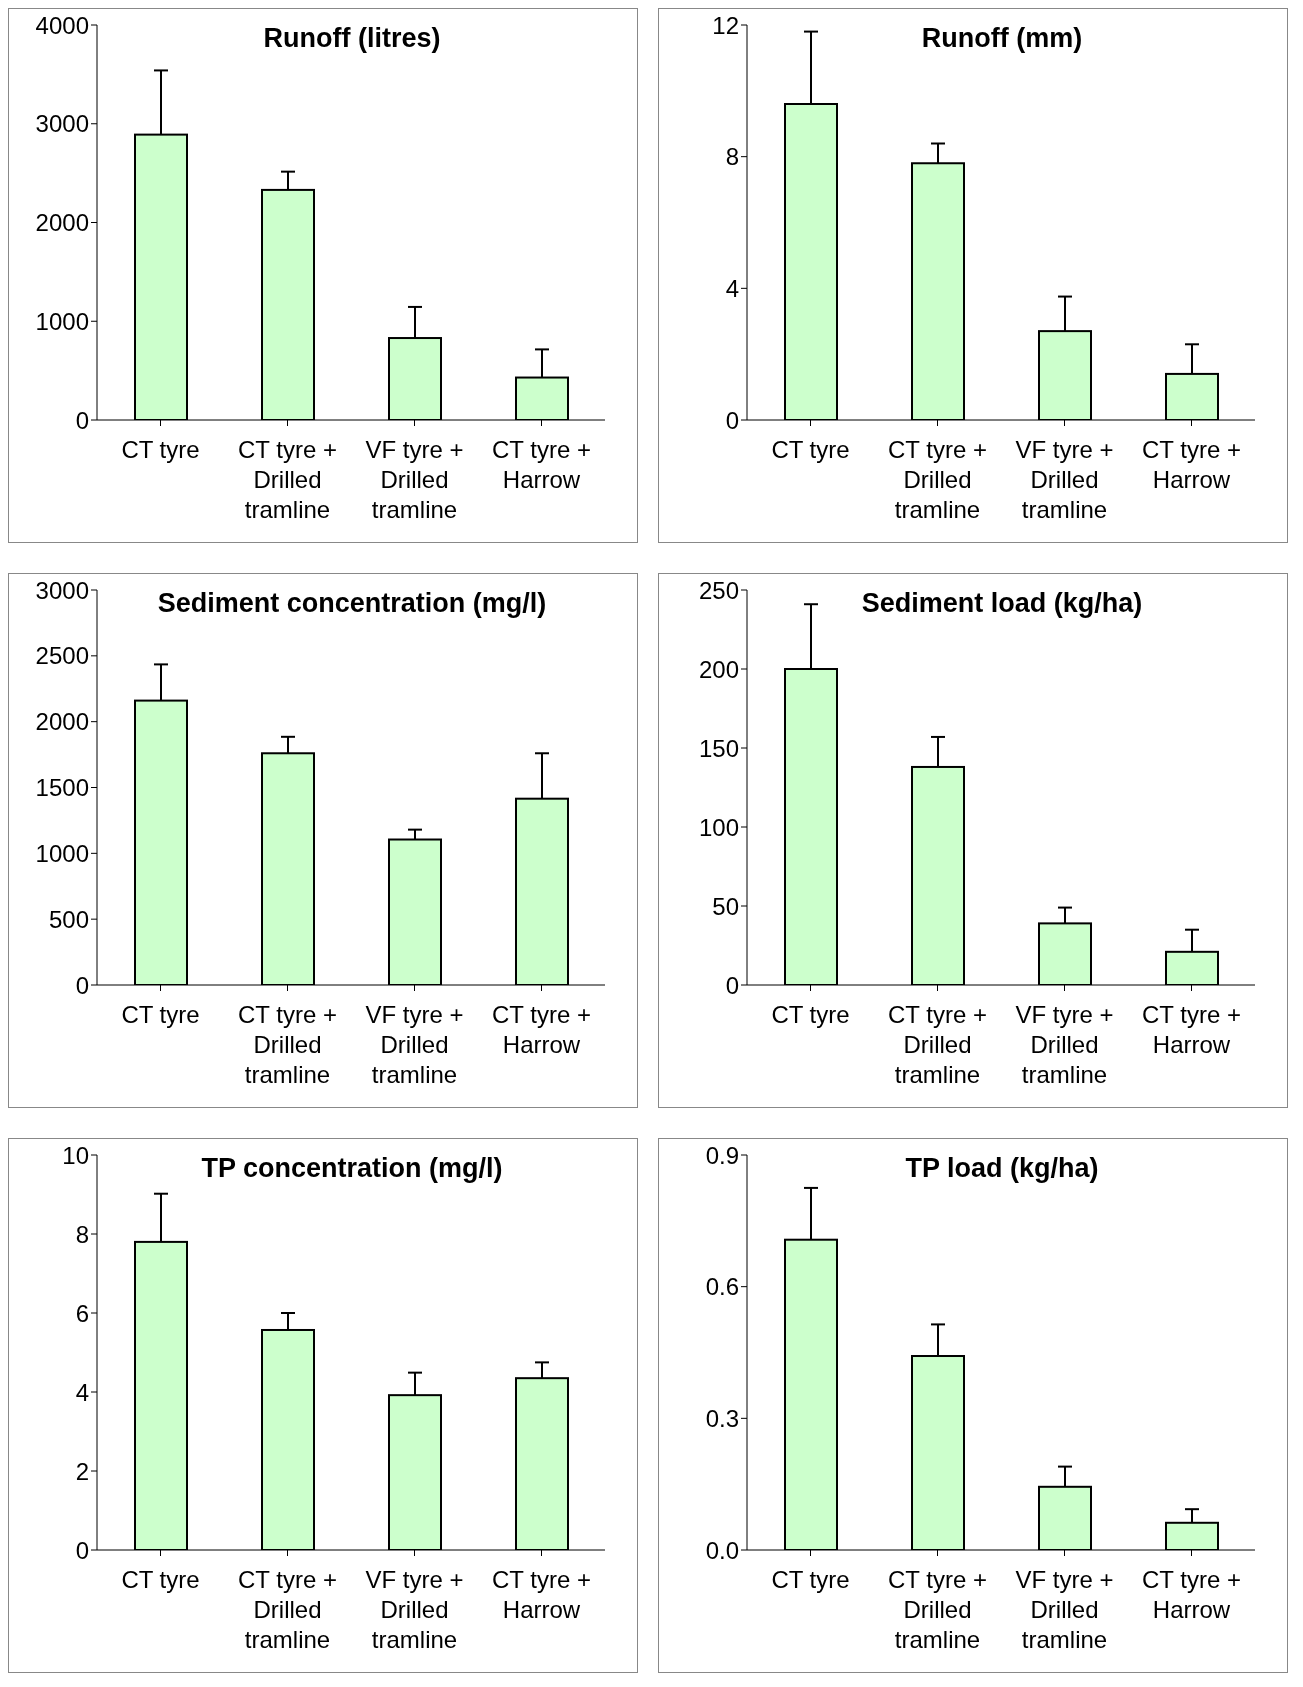  What do you see at coordinates (722, 1550) in the screenshot?
I see `y-tick-label: 0.0` at bounding box center [722, 1550].